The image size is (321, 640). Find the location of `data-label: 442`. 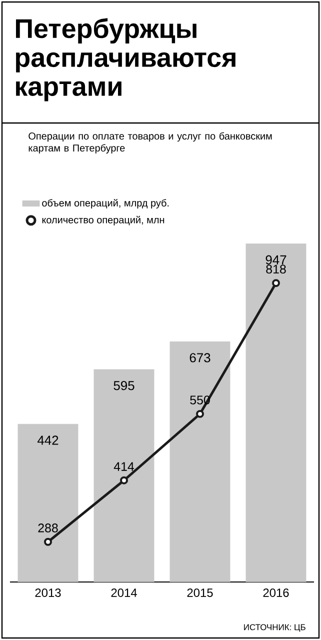

data-label: 442 is located at coordinates (47, 440).